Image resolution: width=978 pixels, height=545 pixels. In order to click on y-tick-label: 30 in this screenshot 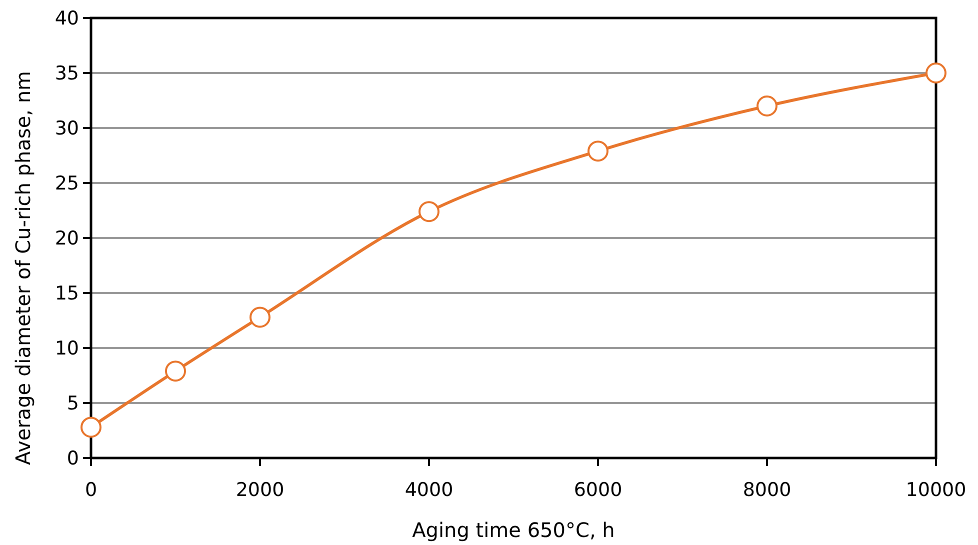, I will do `click(66, 129)`.